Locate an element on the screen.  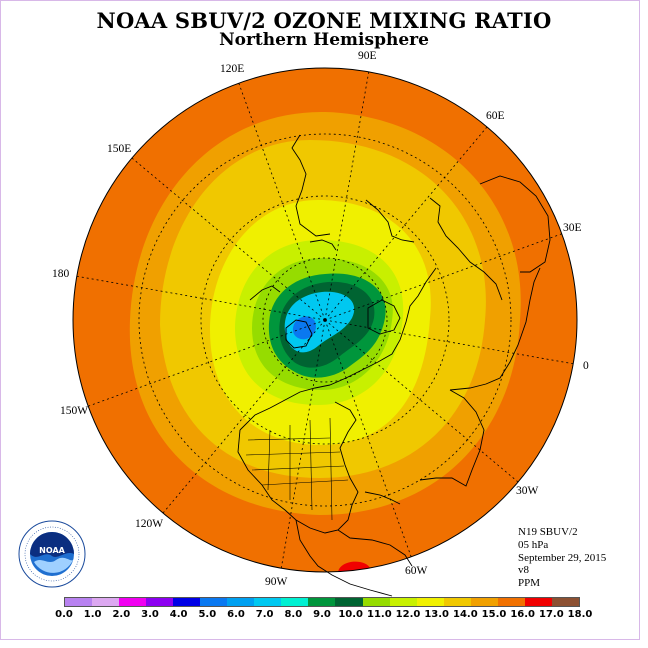
colorbar-tick-label: 7.0 is located at coordinates (264, 614).